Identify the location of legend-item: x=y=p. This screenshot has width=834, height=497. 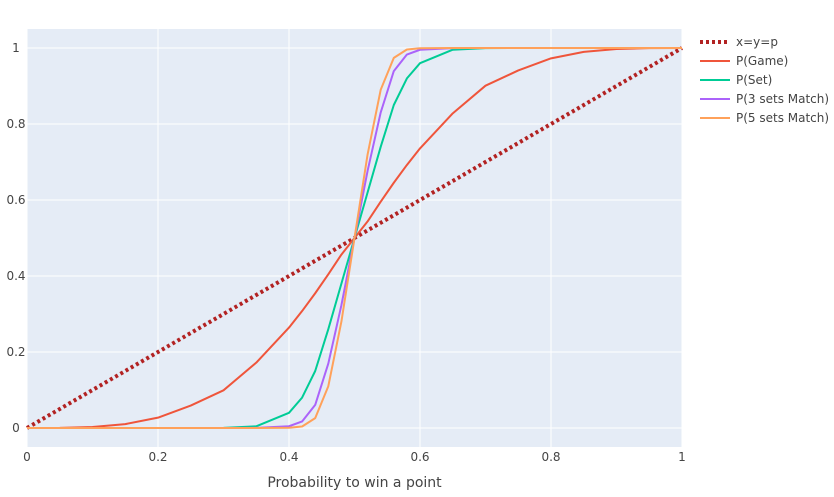
(739, 42).